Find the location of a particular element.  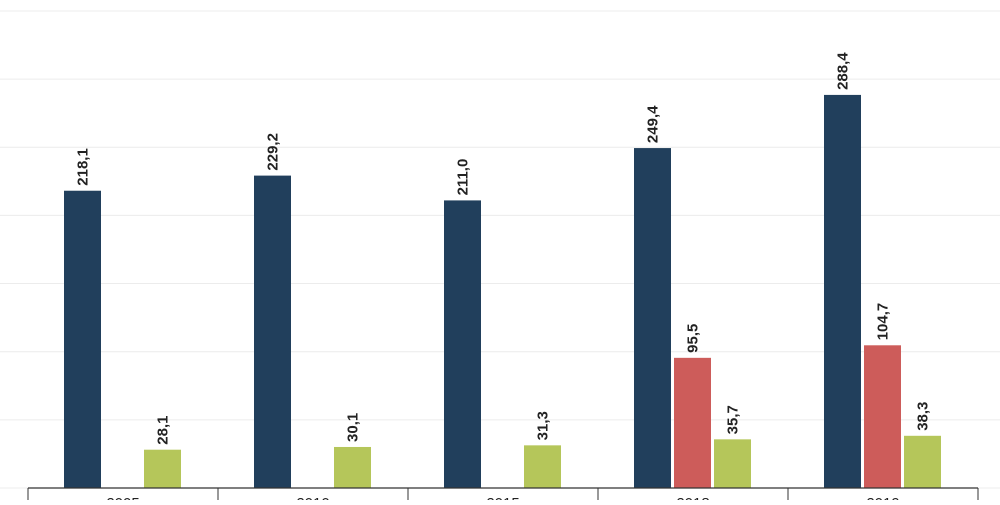

x-tick-label: 2015 is located at coordinates (502, 497).